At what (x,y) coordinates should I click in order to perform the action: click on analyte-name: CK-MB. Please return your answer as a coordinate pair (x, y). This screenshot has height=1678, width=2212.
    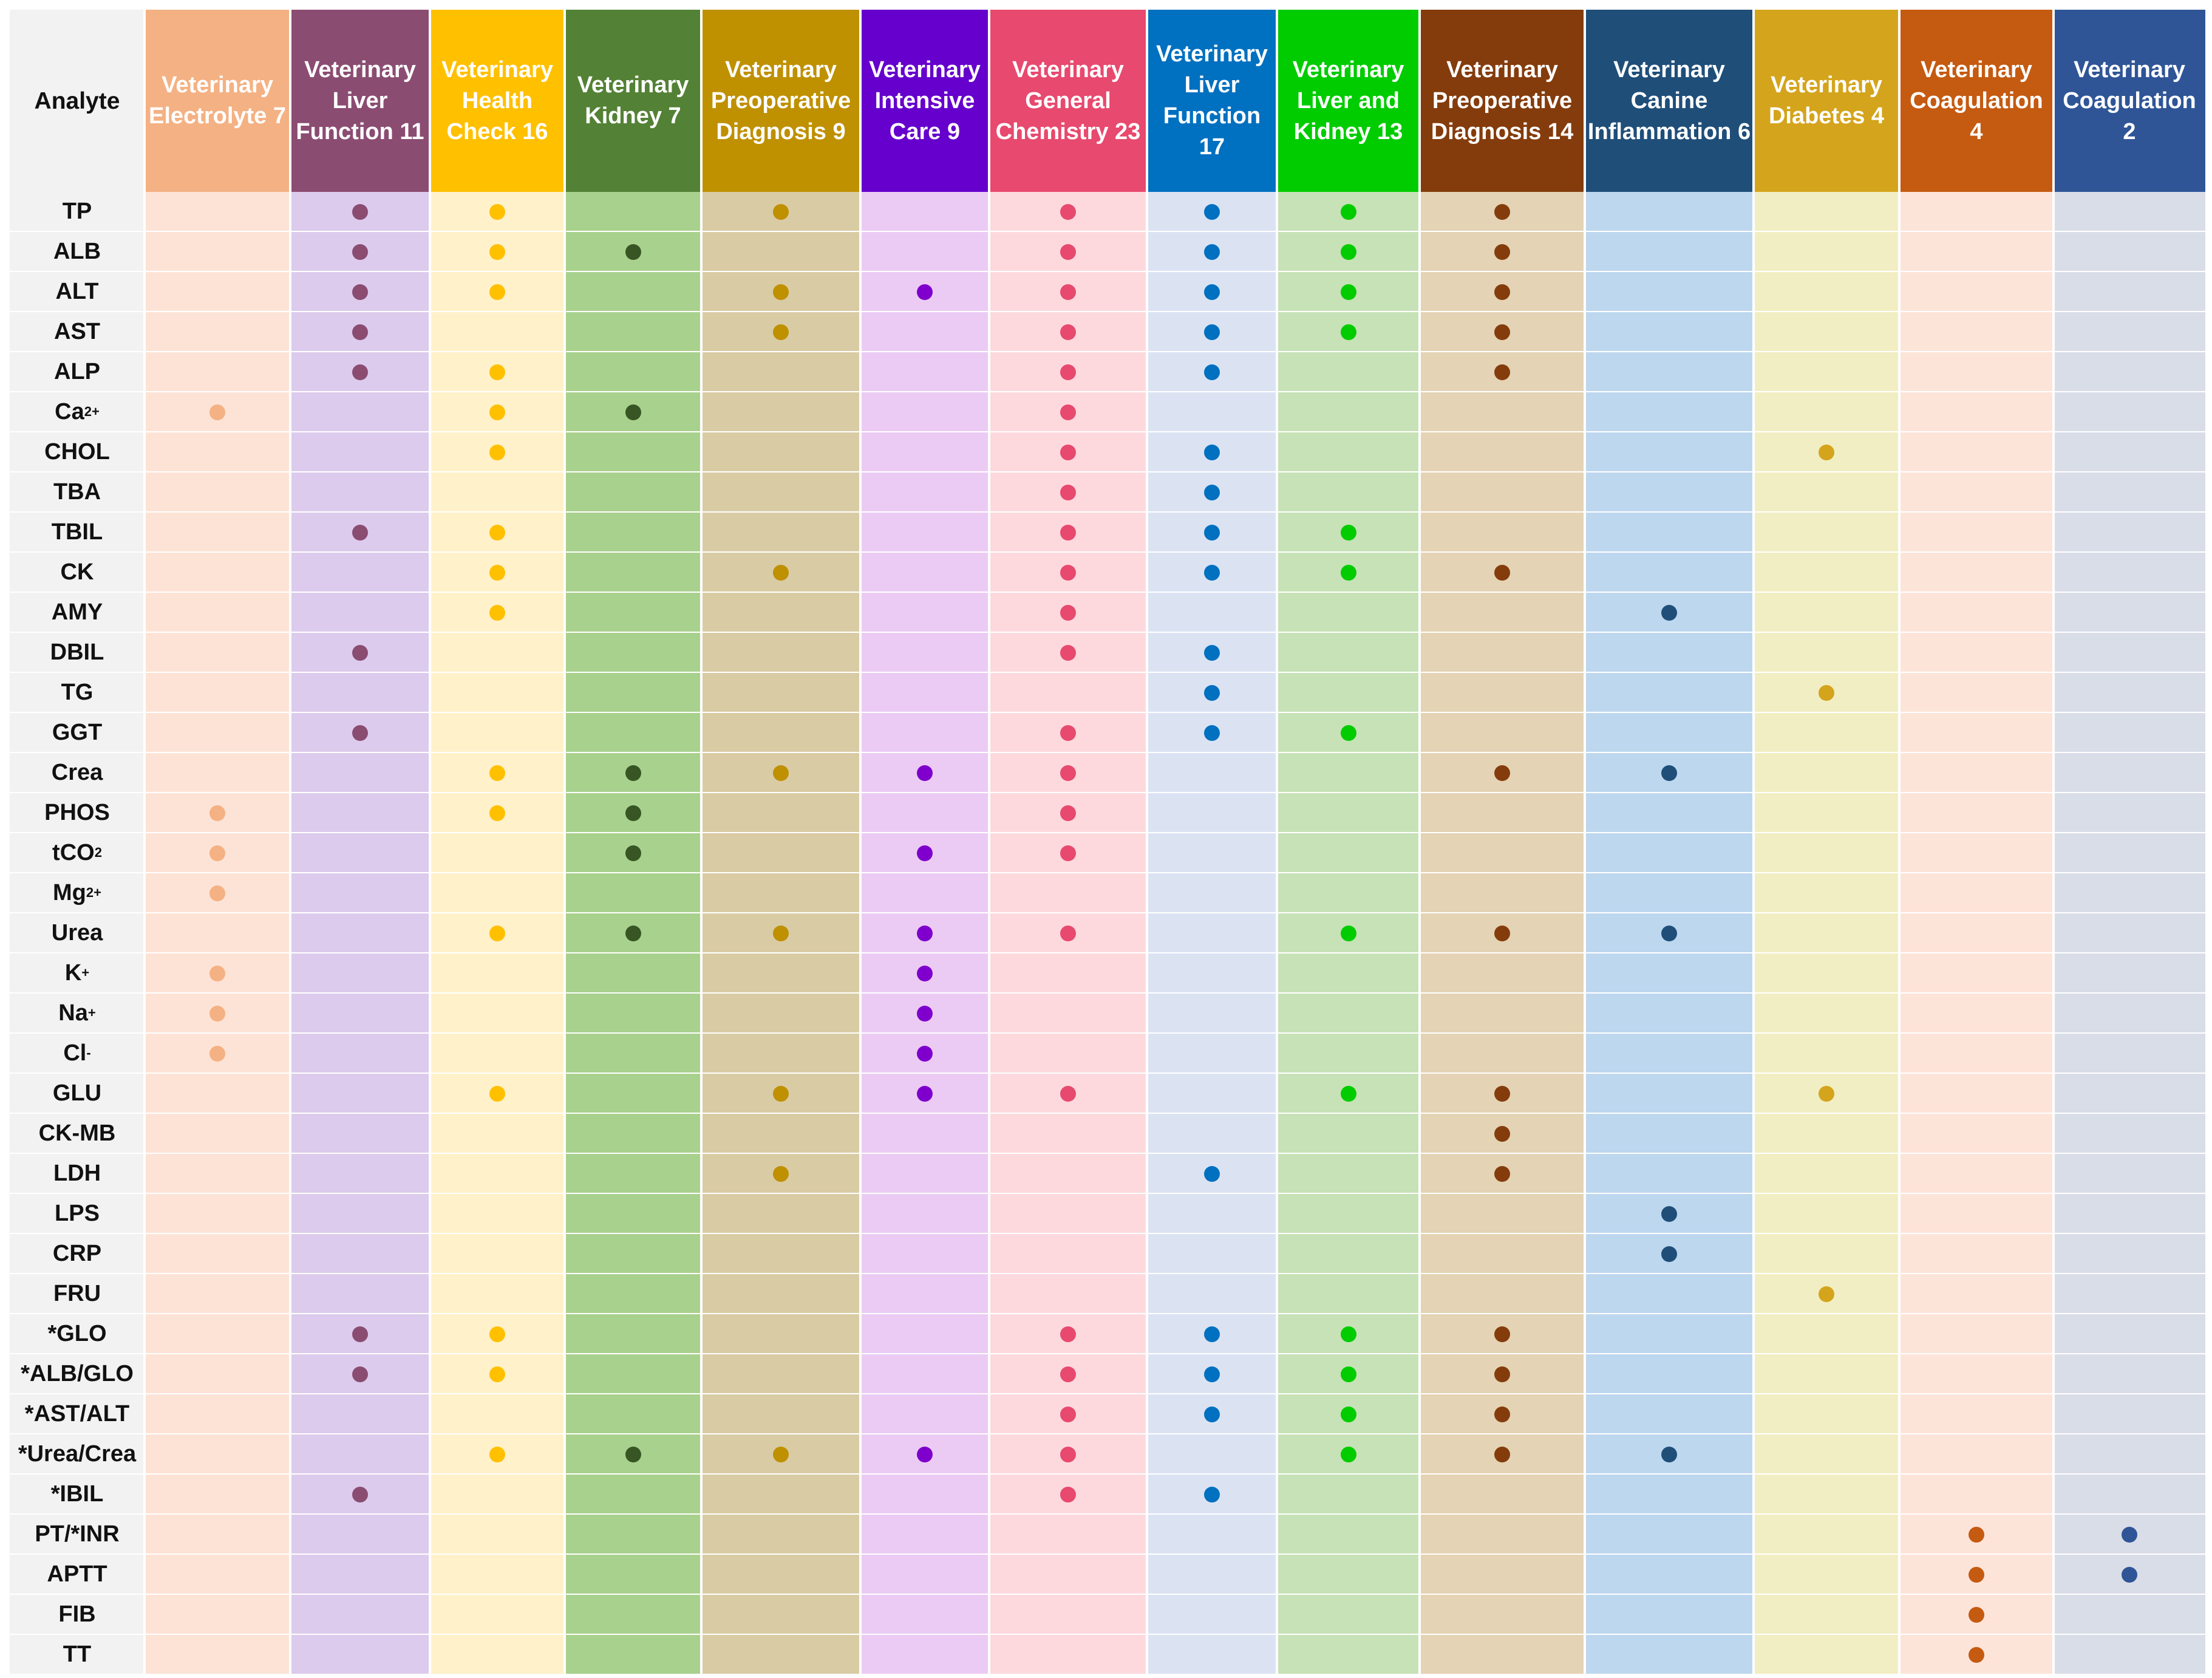
    Looking at the image, I should click on (77, 1134).